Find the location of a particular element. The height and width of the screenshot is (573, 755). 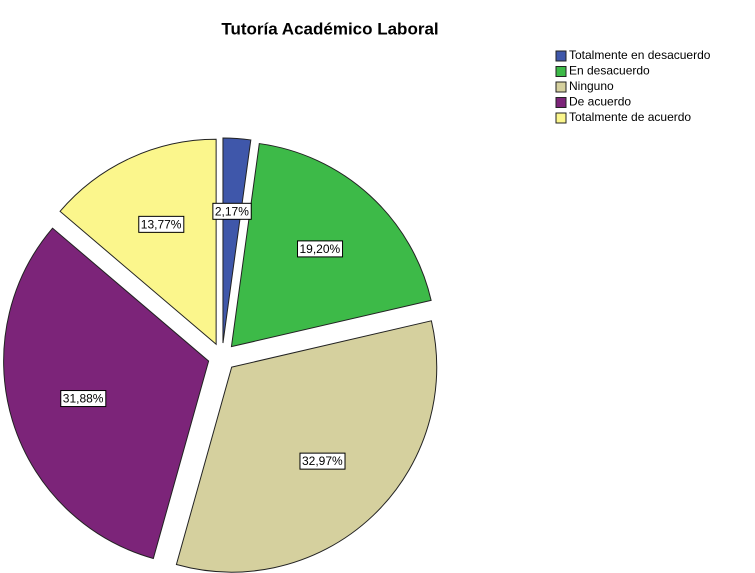

legend-label: En desacuerdo is located at coordinates (609, 71).